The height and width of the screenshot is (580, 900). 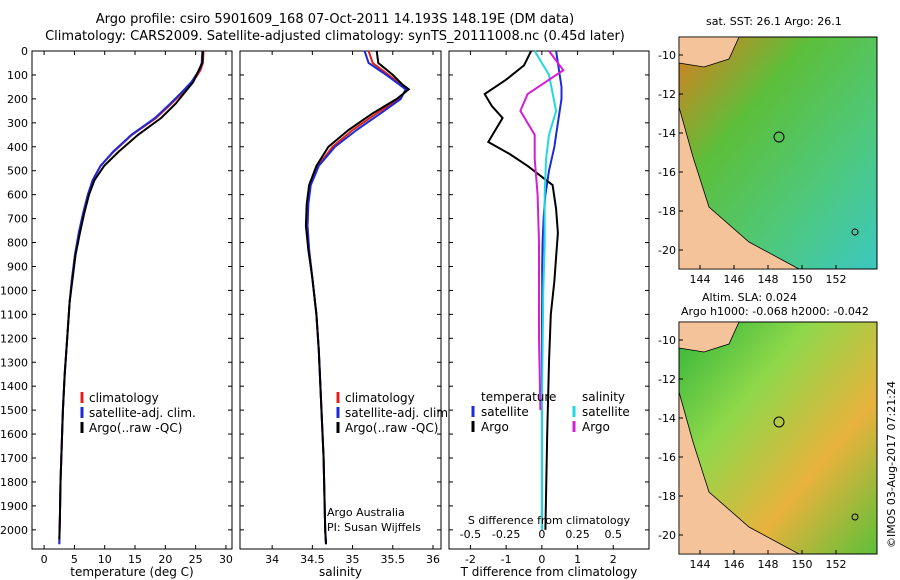 I want to click on top-axis-tick-label: 0, so click(x=541, y=534).